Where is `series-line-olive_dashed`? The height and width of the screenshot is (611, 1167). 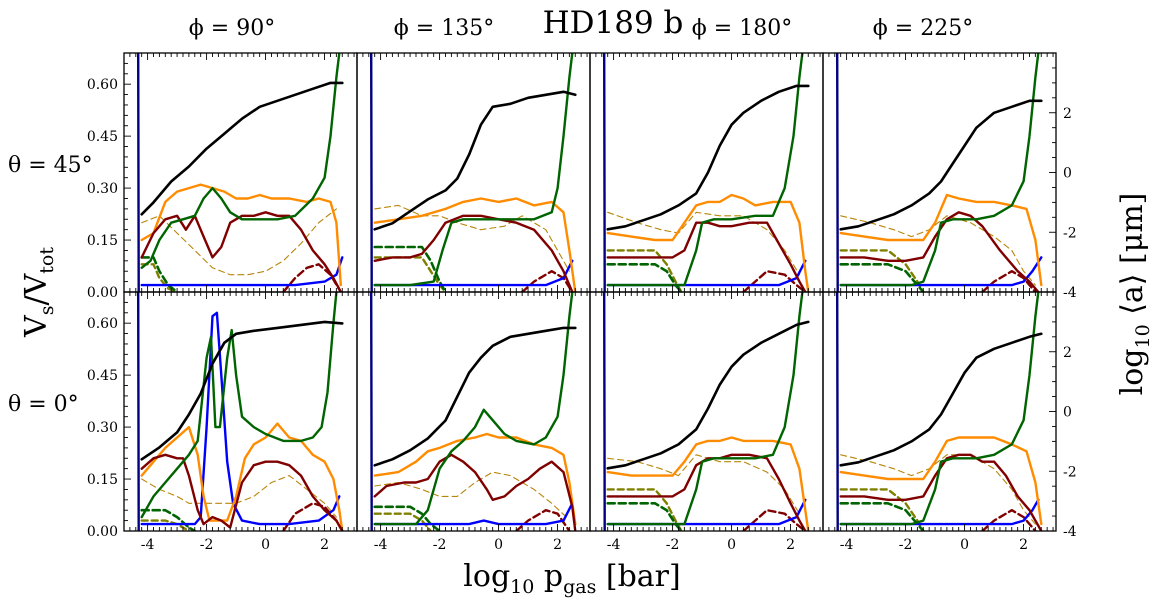 series-line-olive_dashed is located at coordinates (402, 521).